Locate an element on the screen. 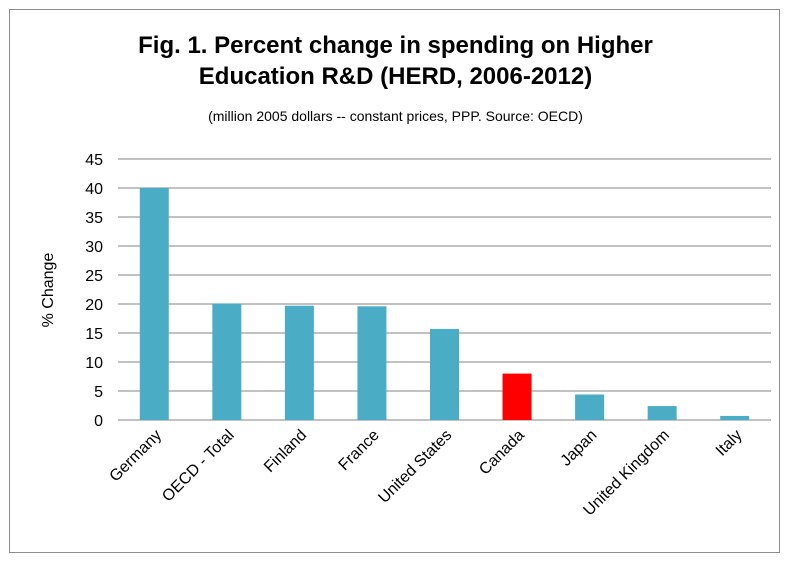 The width and height of the screenshot is (791, 563). x-tick-label: Canada is located at coordinates (502, 453).